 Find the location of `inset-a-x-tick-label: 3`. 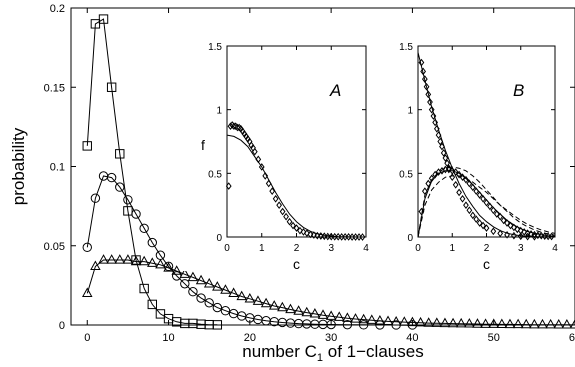

inset-a-x-tick-label: 3 is located at coordinates (331, 248).